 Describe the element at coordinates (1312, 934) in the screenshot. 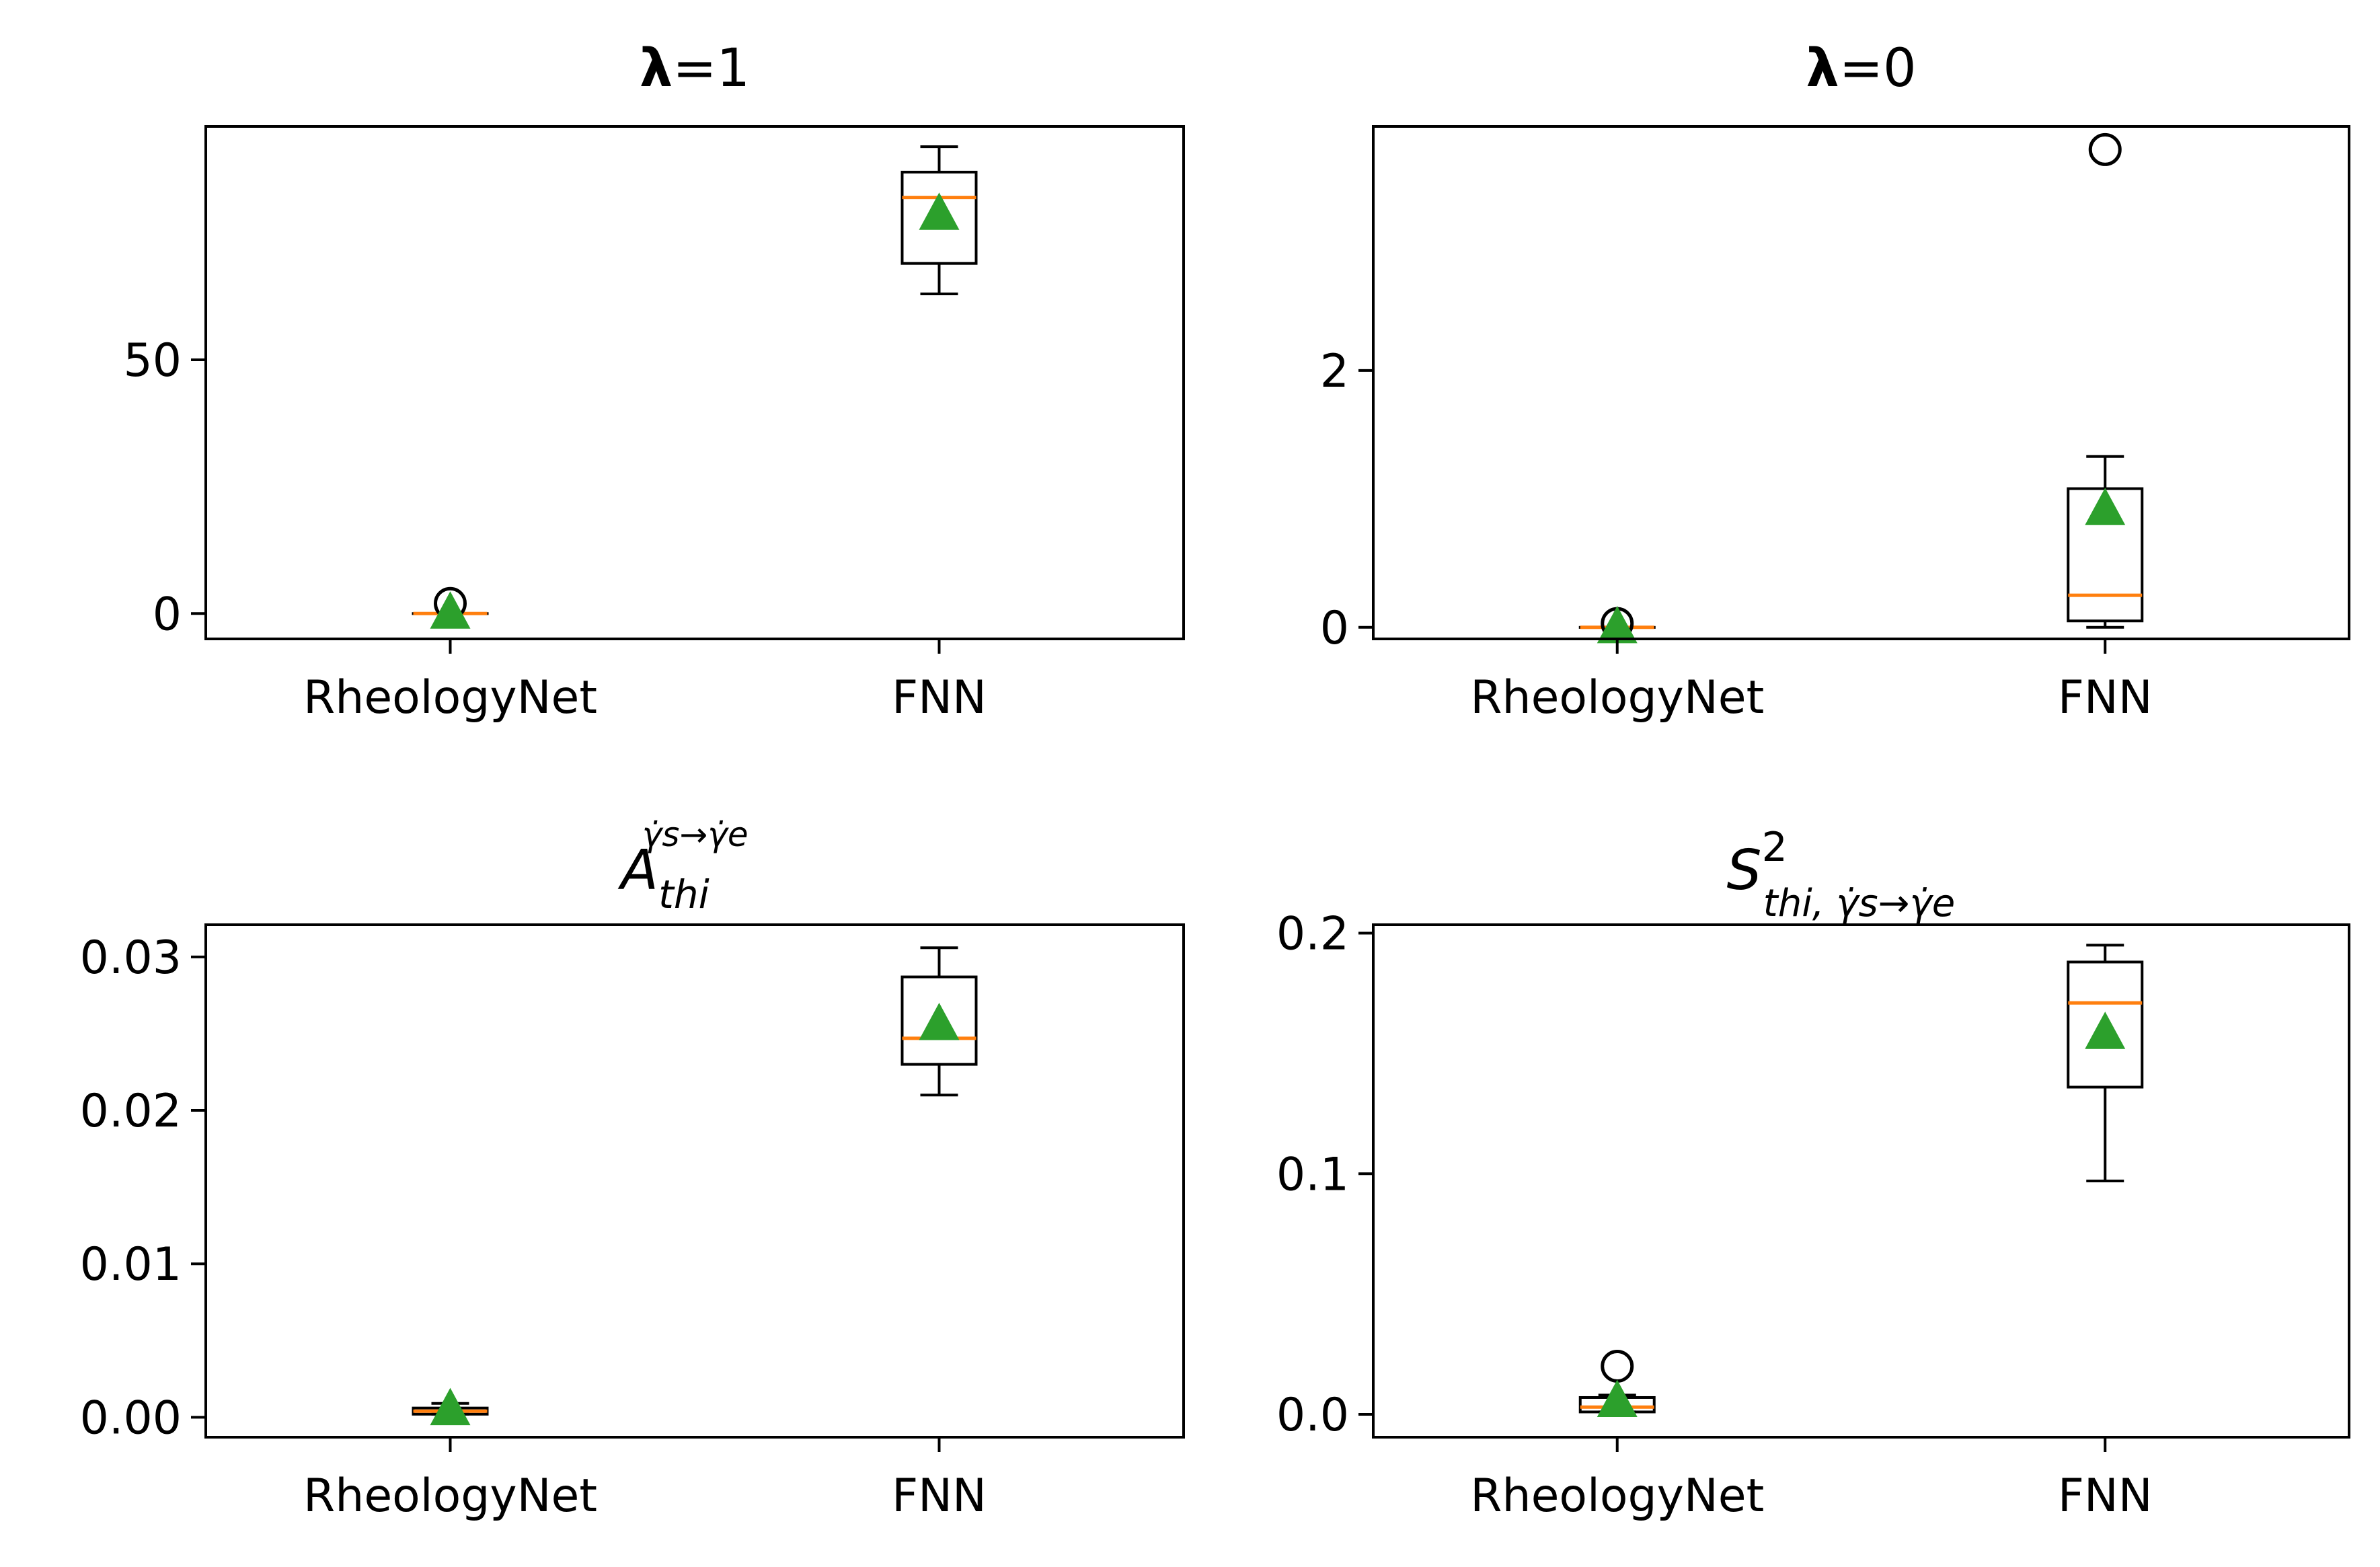

I see `y-tick-label: 0.2` at that location.